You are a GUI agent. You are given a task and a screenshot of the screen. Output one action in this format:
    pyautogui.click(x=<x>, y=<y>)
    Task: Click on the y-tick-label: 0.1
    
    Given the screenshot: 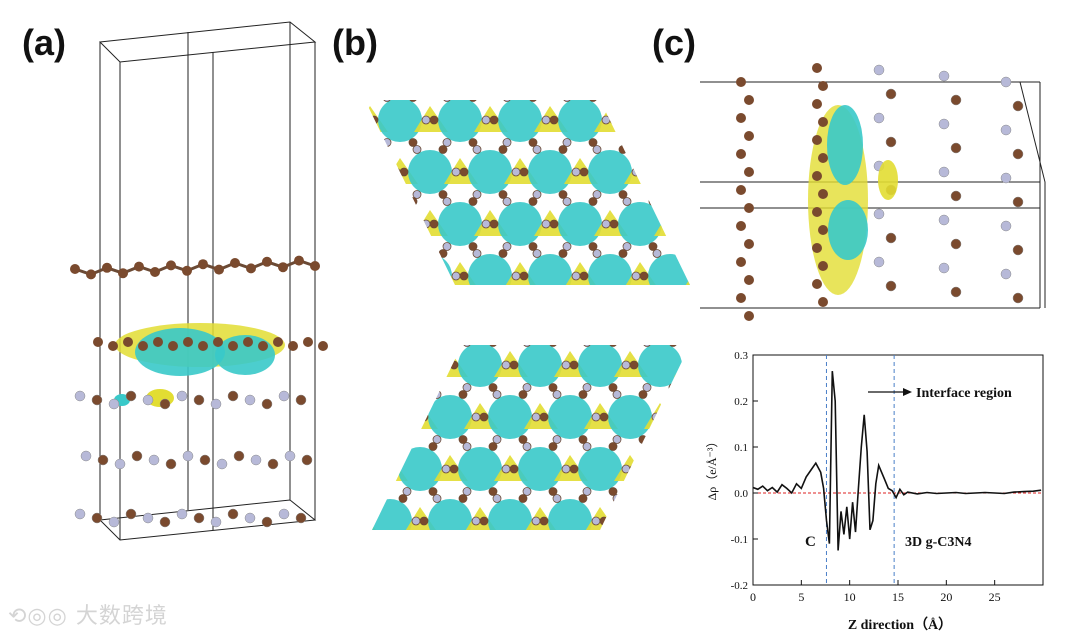 What is the action you would take?
    pyautogui.click(x=741, y=448)
    